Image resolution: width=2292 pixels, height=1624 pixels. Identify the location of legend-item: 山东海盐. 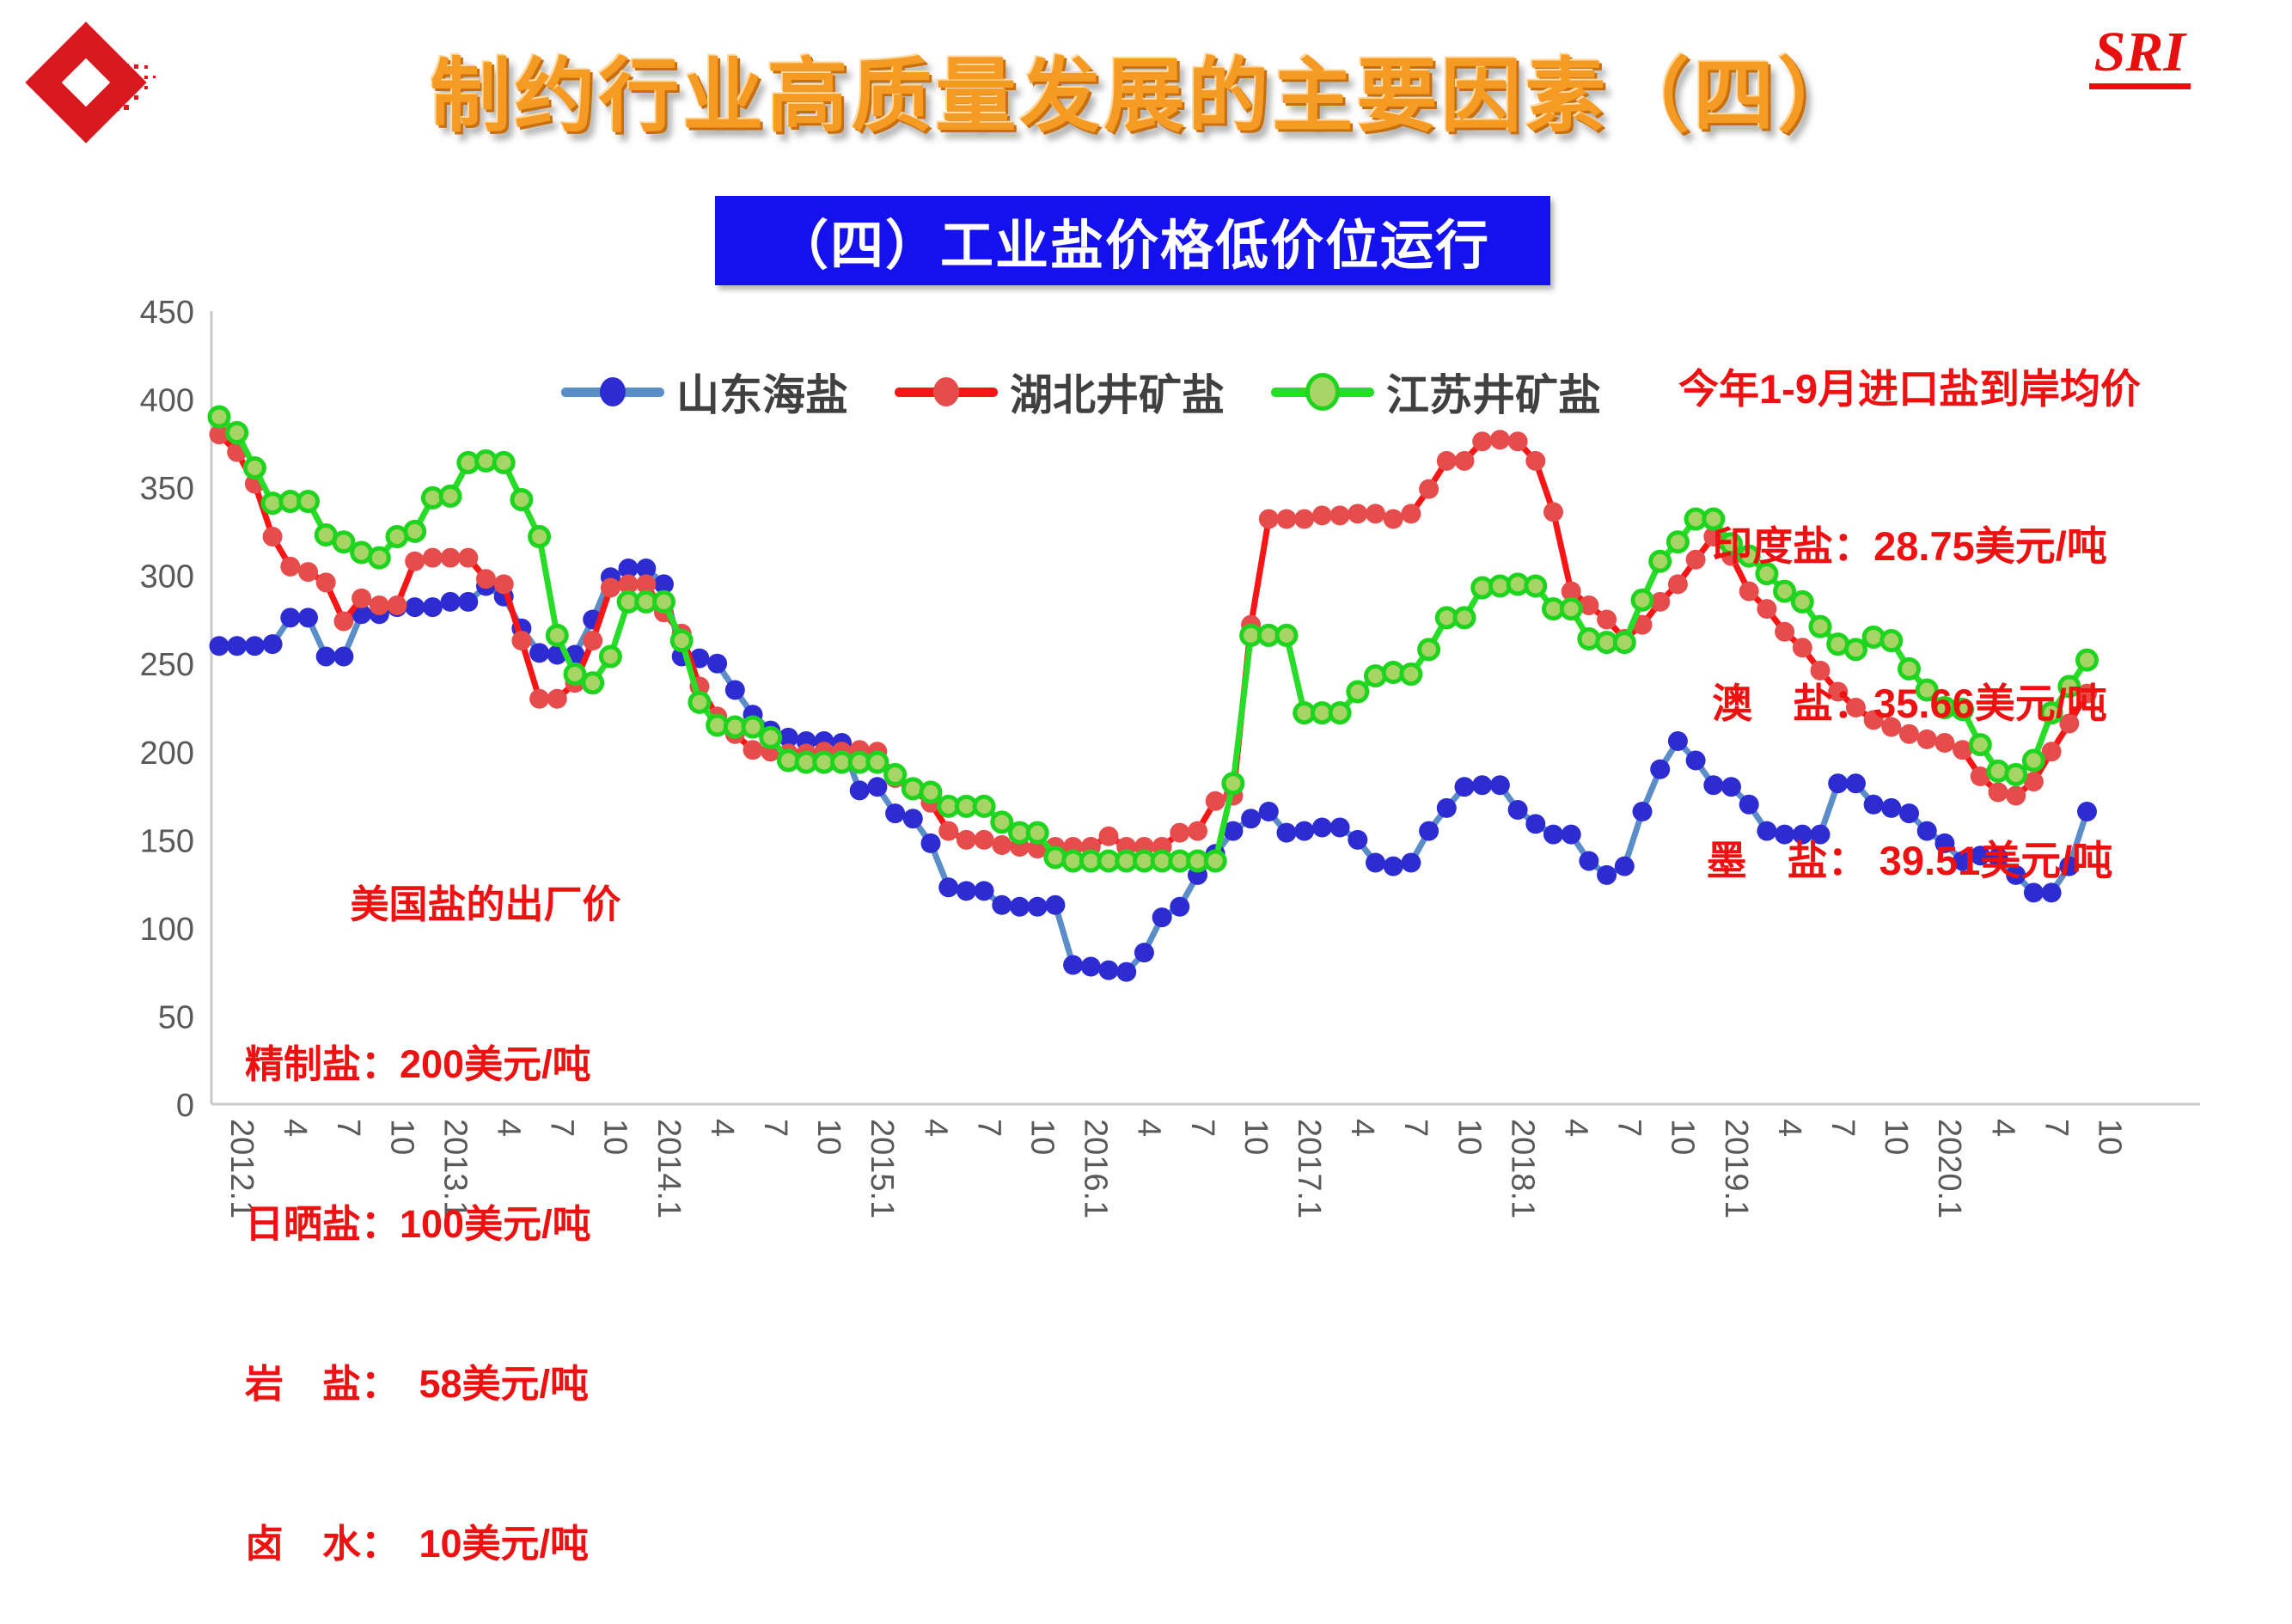
(704, 392).